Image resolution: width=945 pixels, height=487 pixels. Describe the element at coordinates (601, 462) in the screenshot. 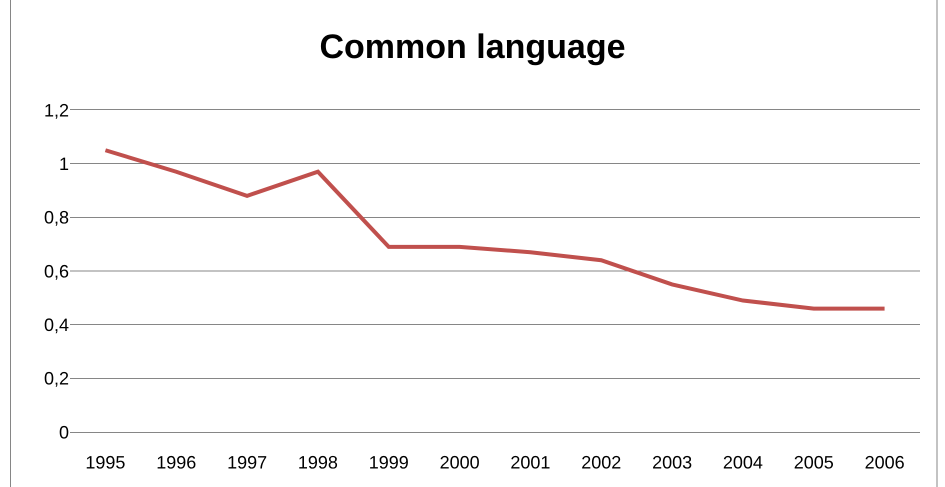

I see `x-tick-label: 2002` at that location.